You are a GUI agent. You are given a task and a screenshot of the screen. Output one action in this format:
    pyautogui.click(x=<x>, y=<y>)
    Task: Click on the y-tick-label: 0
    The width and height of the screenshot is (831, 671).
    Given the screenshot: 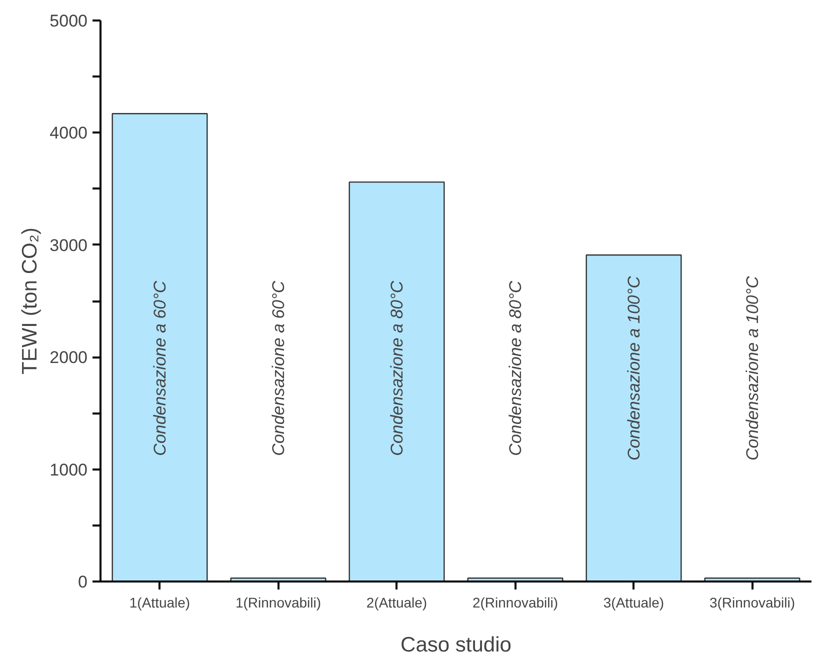 What is the action you would take?
    pyautogui.click(x=83, y=582)
    